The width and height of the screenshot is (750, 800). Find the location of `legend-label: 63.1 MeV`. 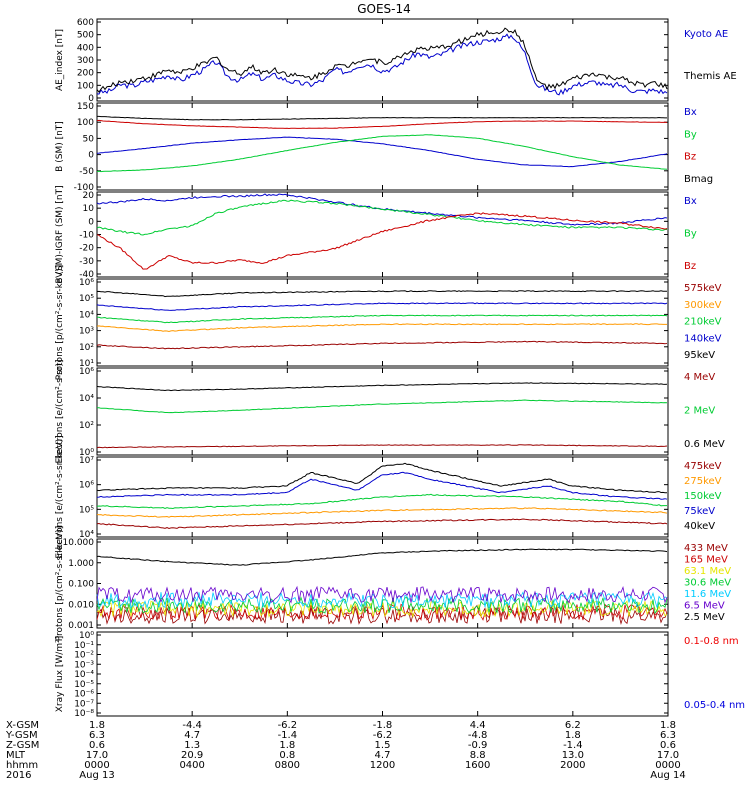

legend-label: 63.1 MeV is located at coordinates (707, 571).